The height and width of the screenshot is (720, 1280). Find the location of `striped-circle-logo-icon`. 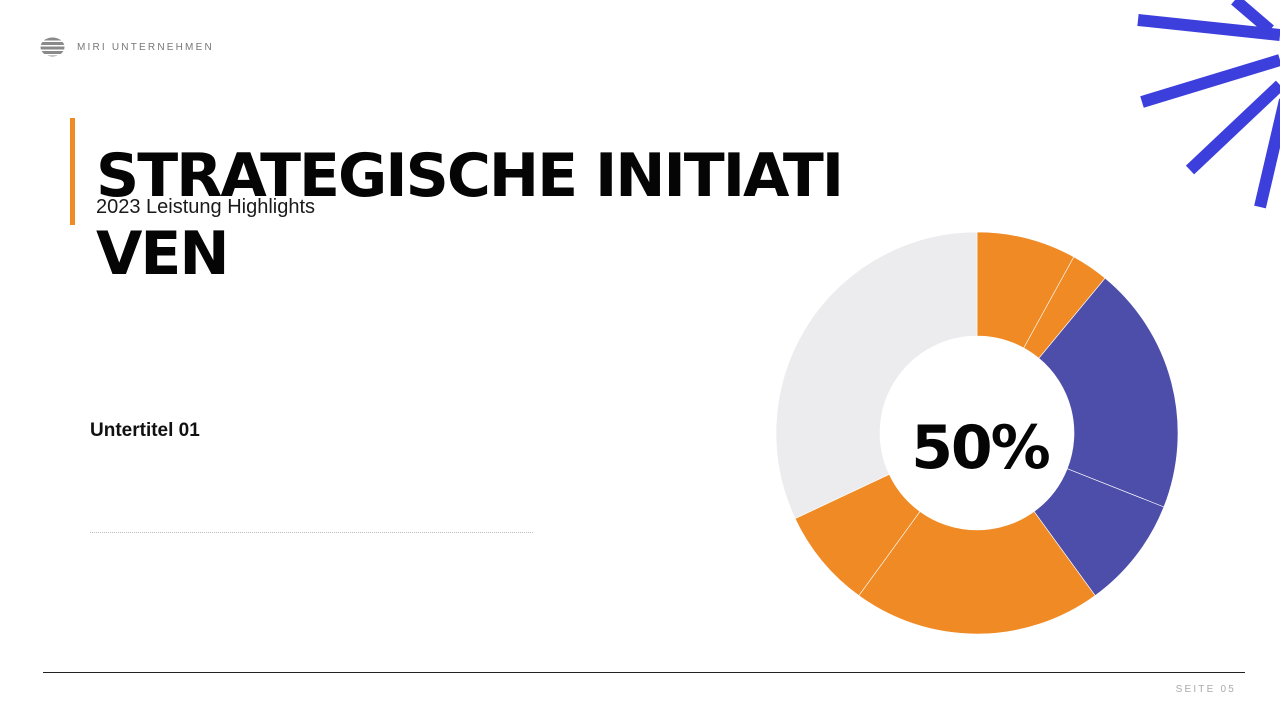

striped-circle-logo-icon is located at coordinates (52, 47).